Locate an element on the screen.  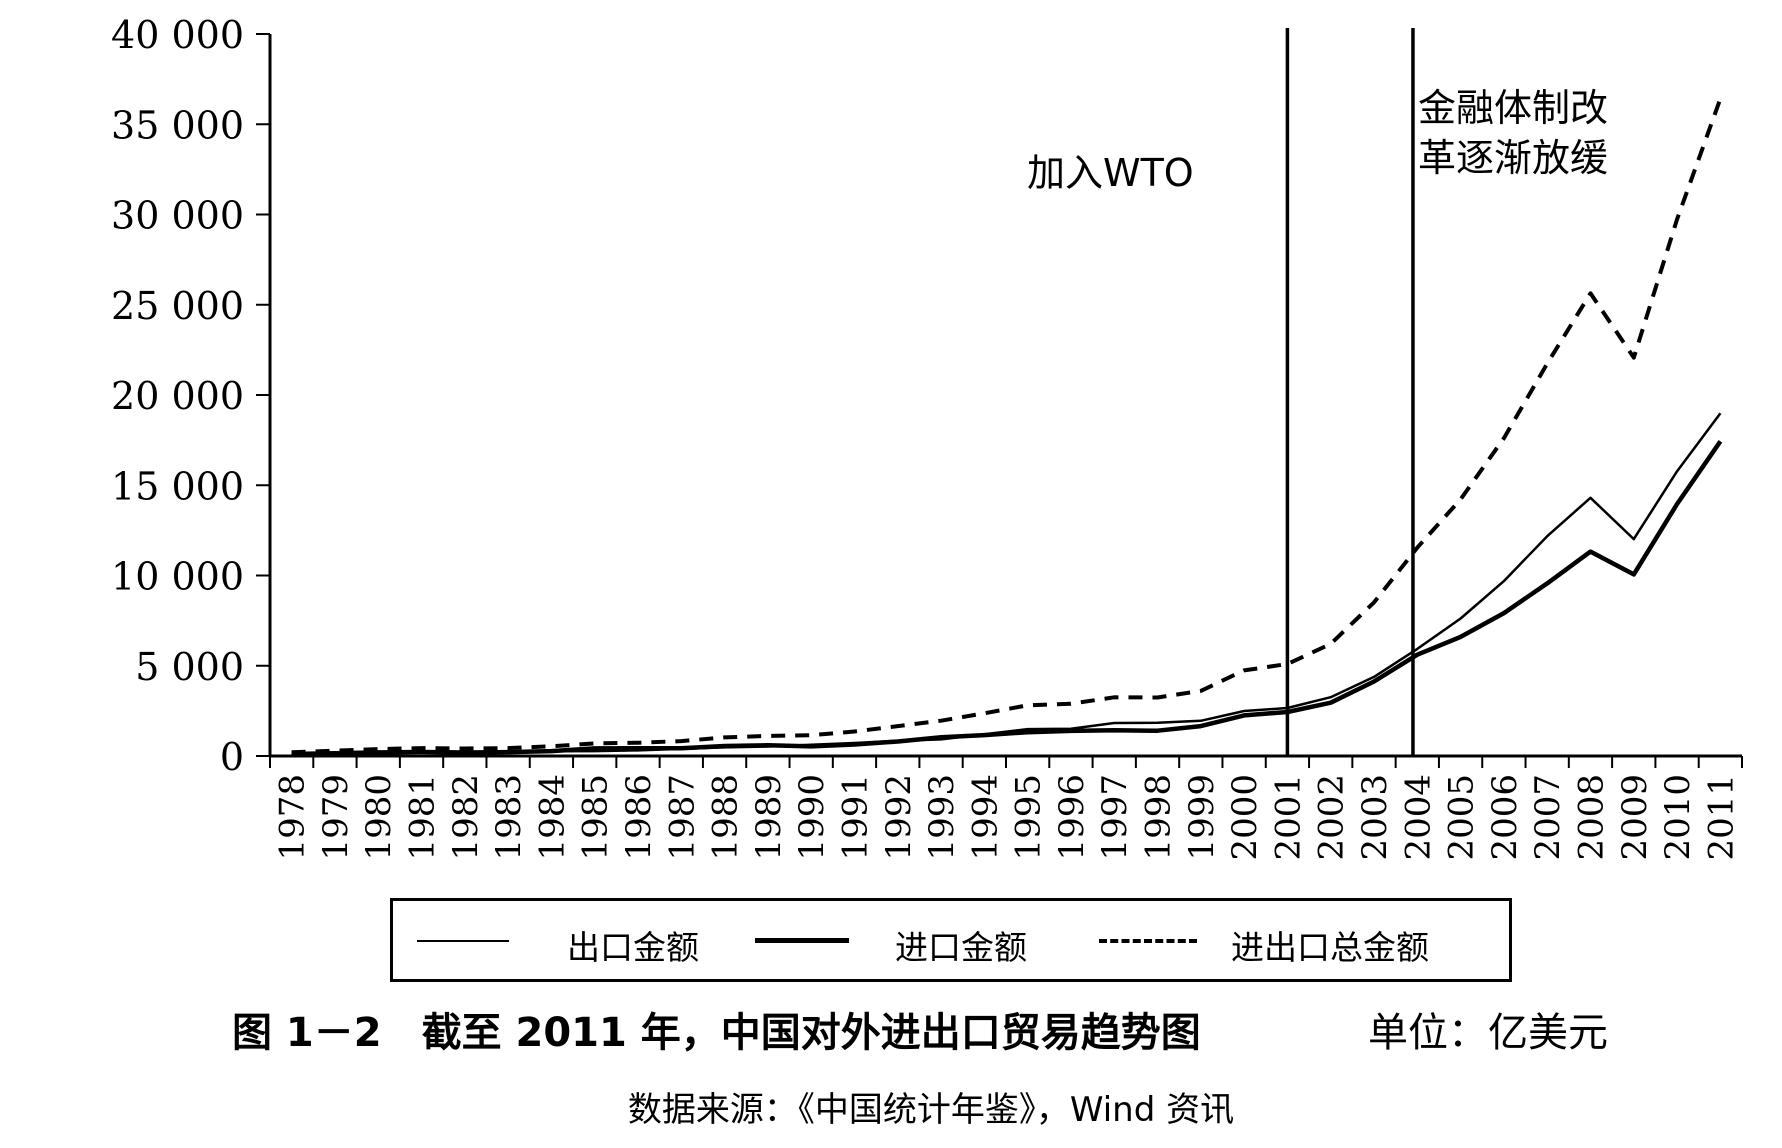
x-tick-label: 1987 is located at coordinates (682, 817).